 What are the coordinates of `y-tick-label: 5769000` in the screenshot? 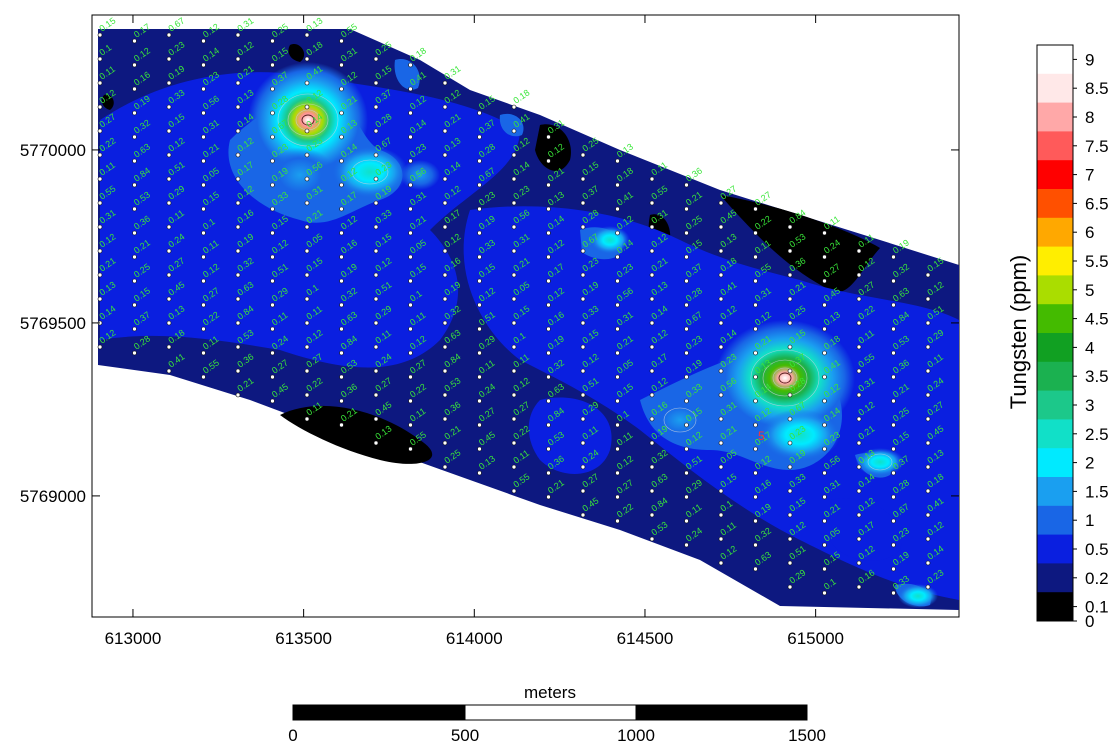 It's located at (53, 496).